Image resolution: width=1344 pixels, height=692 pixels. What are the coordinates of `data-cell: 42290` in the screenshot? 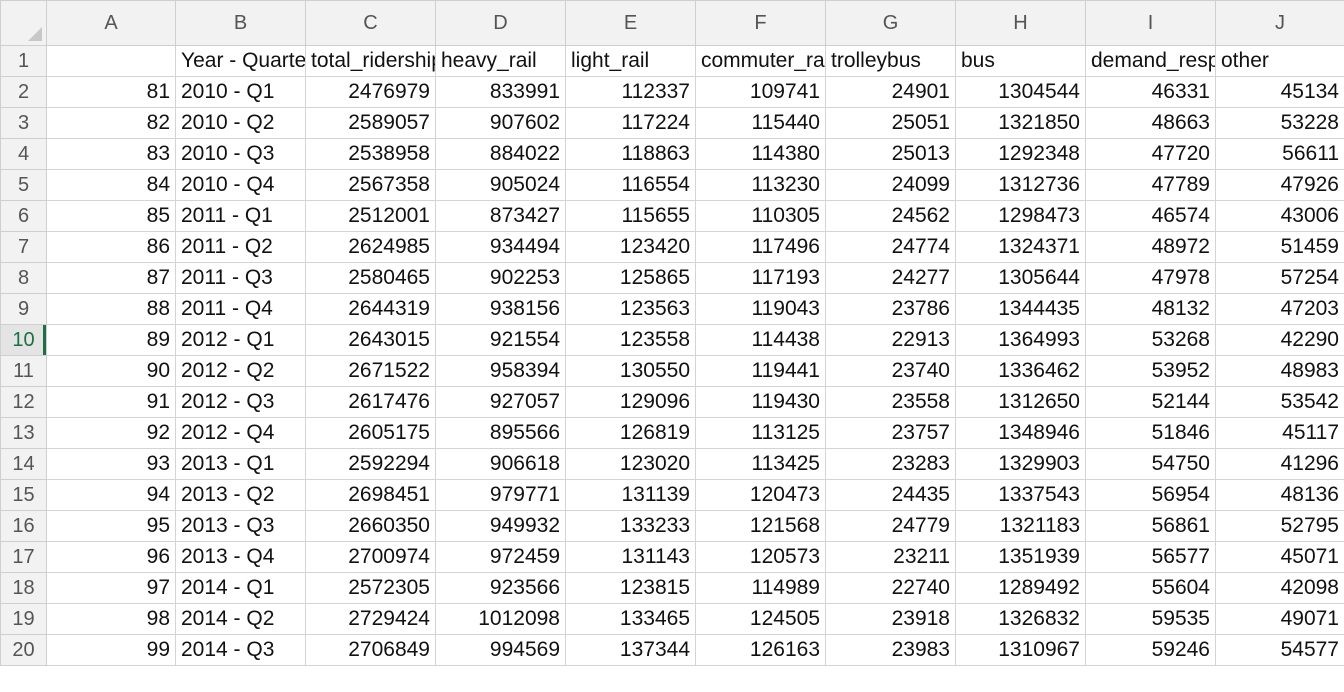 It's located at (1279, 340).